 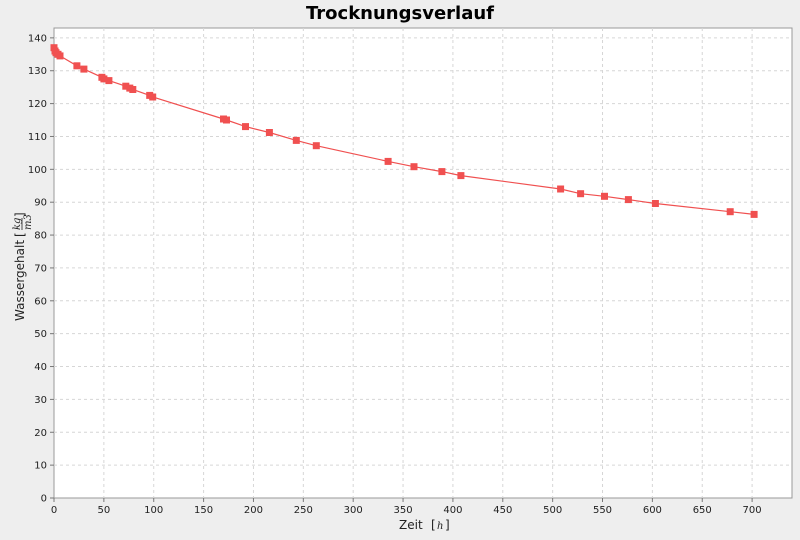 What do you see at coordinates (37, 38) in the screenshot?
I see `y-tick-label: 140` at bounding box center [37, 38].